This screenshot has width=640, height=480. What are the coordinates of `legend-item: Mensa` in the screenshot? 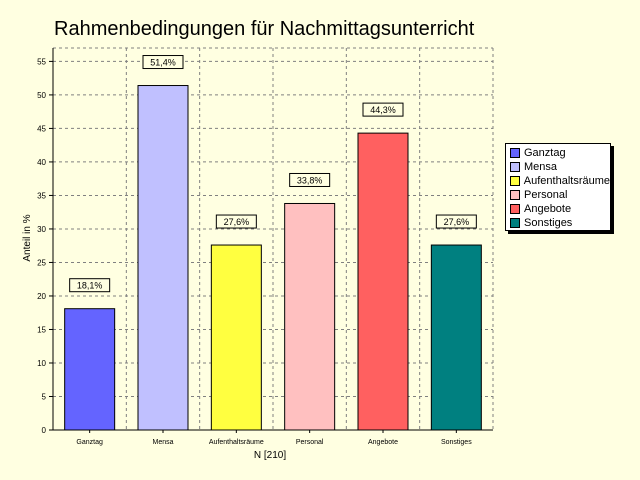 It's located at (558, 167).